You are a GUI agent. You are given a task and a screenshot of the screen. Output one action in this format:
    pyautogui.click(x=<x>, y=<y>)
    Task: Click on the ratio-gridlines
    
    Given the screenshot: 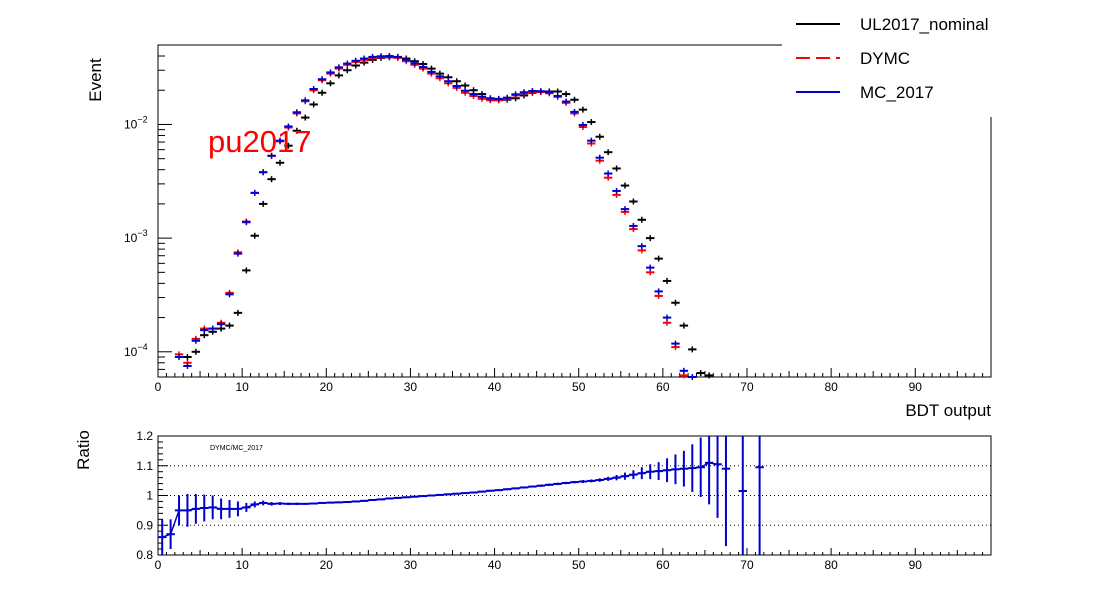 What is the action you would take?
    pyautogui.click(x=574, y=495)
    